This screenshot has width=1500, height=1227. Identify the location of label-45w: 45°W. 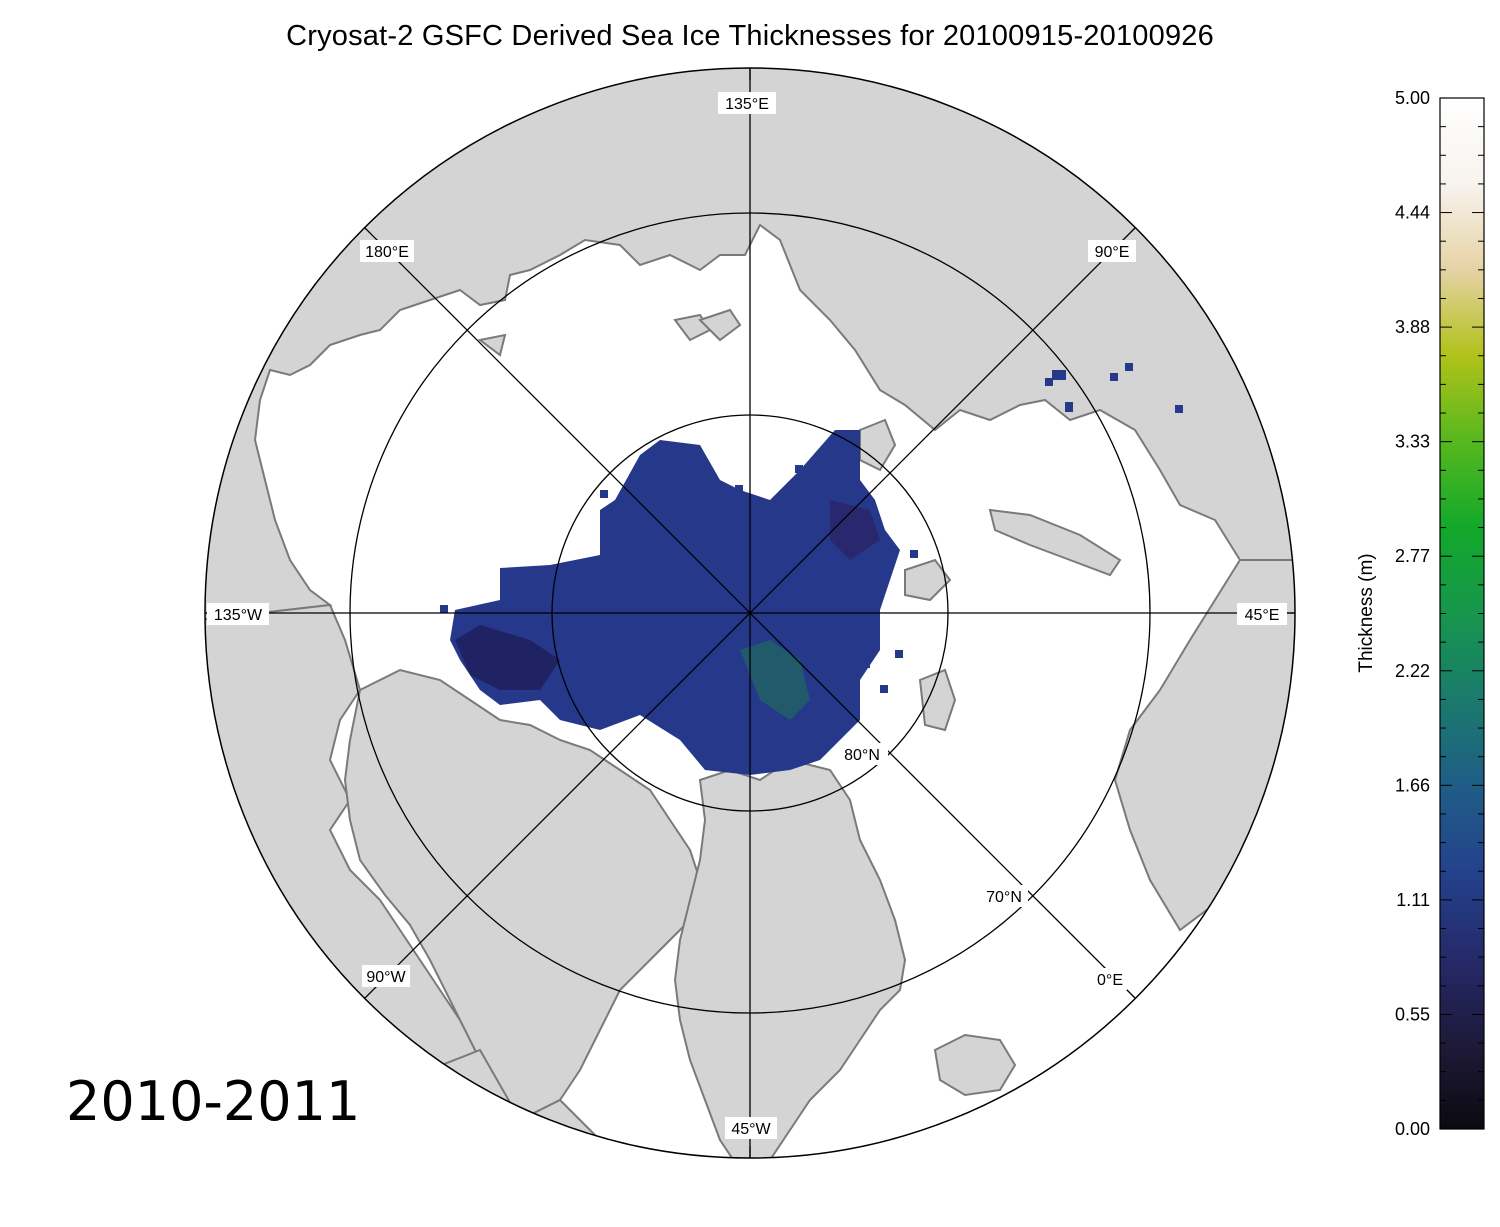
(751, 1129).